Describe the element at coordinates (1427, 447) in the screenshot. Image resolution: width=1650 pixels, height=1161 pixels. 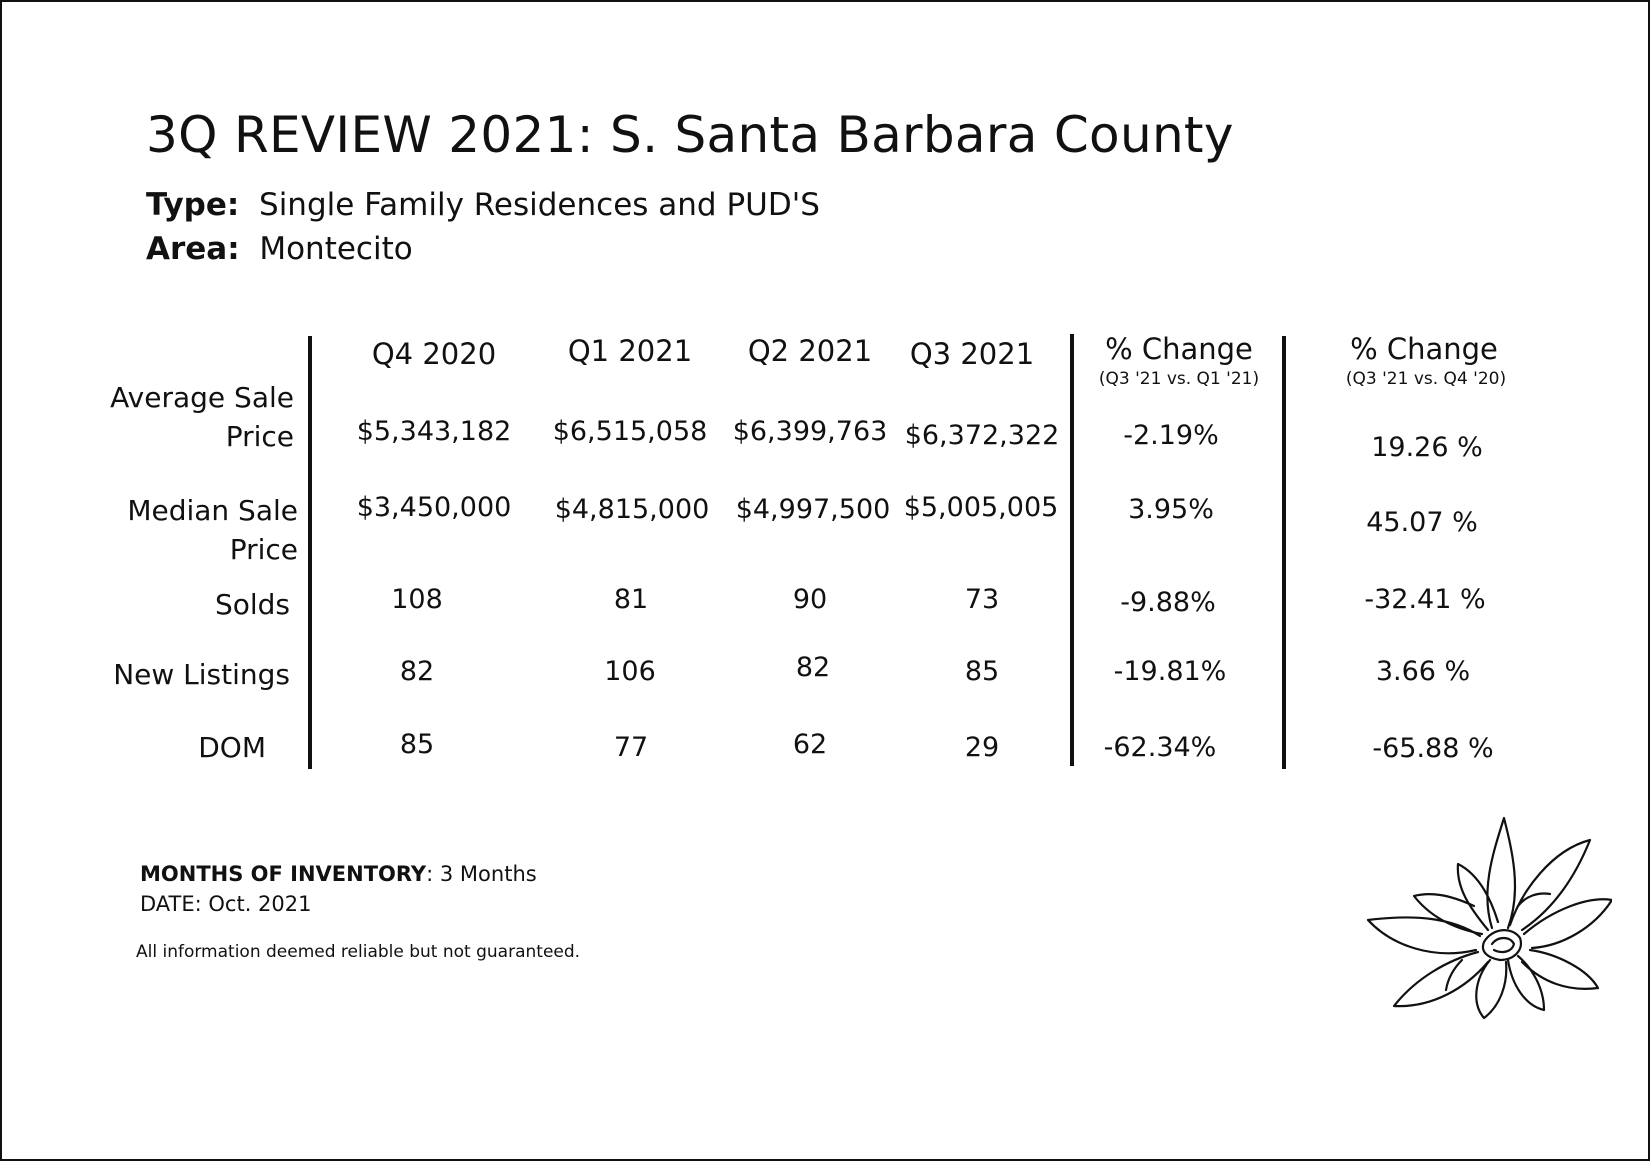
I see `table-cell: 19.26 %` at that location.